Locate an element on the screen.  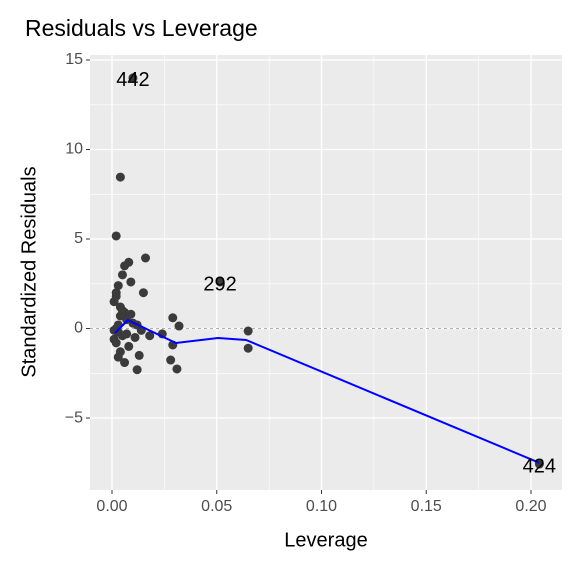
y-axis-title: Standardized Residuals is located at coordinates (29, 271).